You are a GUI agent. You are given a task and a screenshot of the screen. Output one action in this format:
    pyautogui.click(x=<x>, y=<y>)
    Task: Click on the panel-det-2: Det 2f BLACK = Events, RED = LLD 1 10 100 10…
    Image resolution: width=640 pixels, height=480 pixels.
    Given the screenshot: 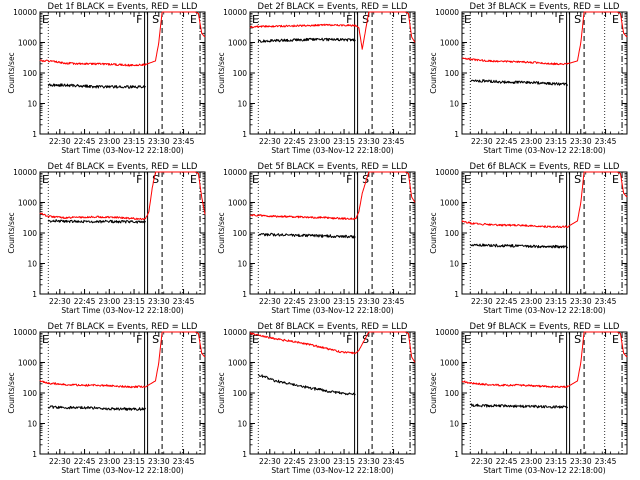 What is the action you would take?
    pyautogui.click(x=316, y=78)
    